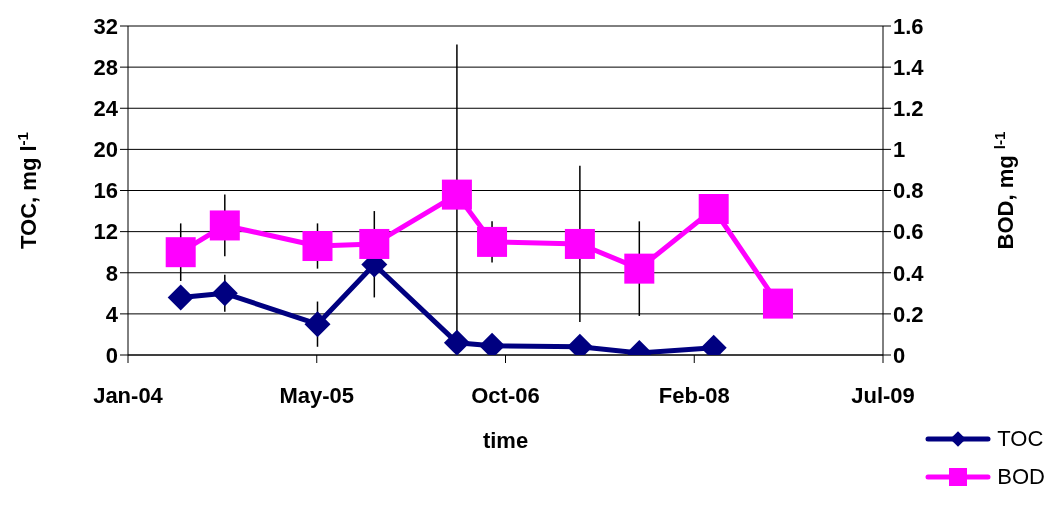  What do you see at coordinates (1020, 439) in the screenshot?
I see `legend-label: TOC` at bounding box center [1020, 439].